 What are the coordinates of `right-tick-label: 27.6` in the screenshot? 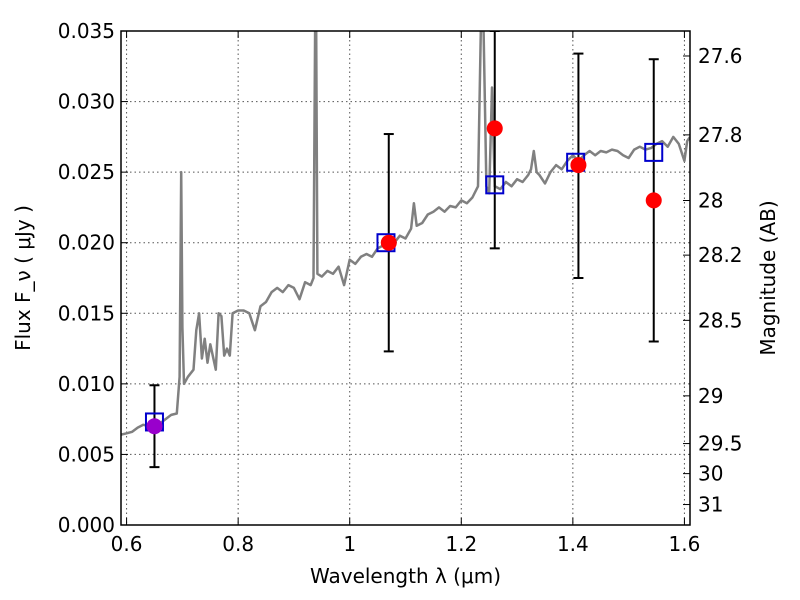 It's located at (720, 56).